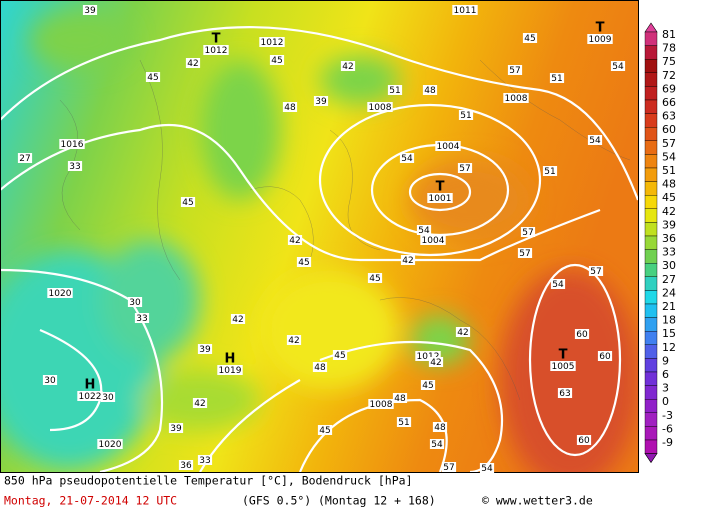 This screenshot has width=704, height=513. I want to click on footer-model: (GFS 0.5°), so click(276, 501).